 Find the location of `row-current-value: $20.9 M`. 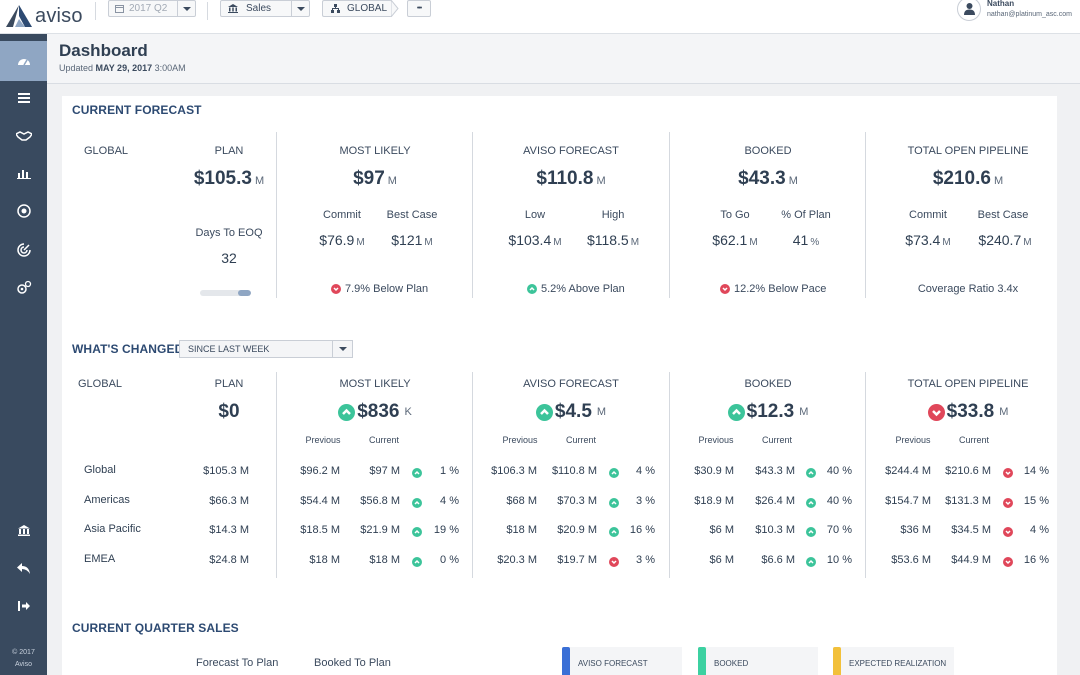

row-current-value: $20.9 M is located at coordinates (577, 530).